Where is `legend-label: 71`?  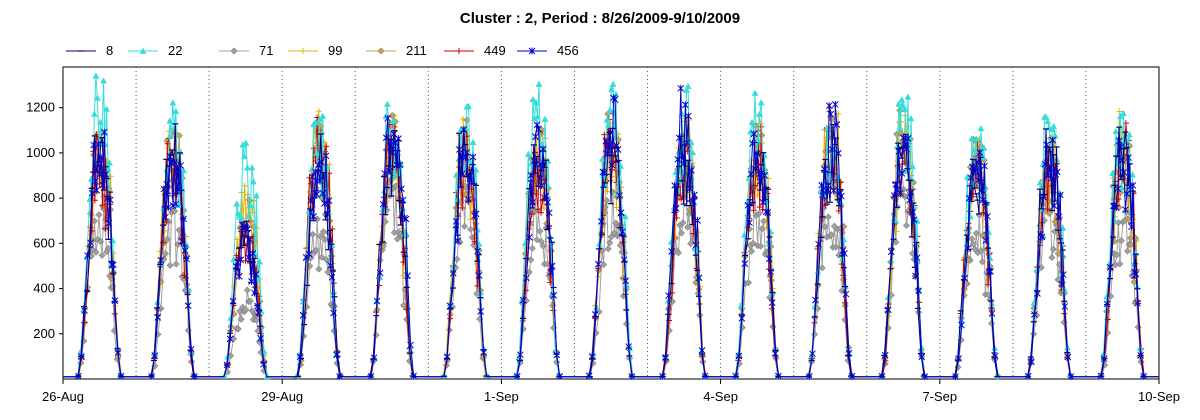
legend-label: 71 is located at coordinates (266, 50).